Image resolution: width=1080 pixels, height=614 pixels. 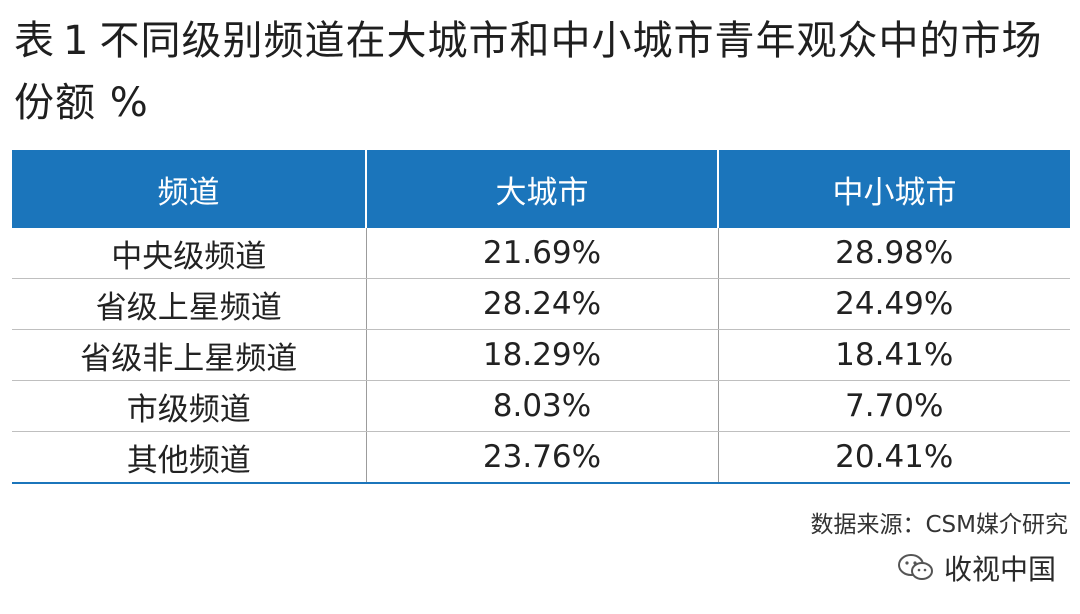 I want to click on table-row: 市级频道 8.03% 7.70%, so click(x=541, y=406).